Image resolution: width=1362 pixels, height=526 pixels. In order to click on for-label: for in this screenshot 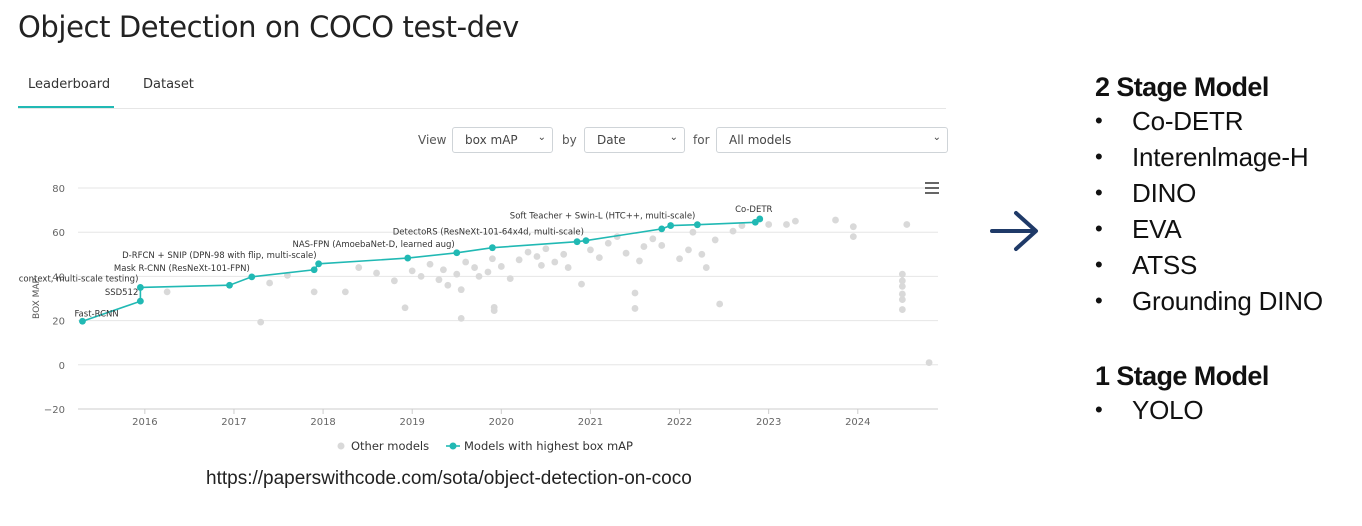, I will do `click(701, 140)`.